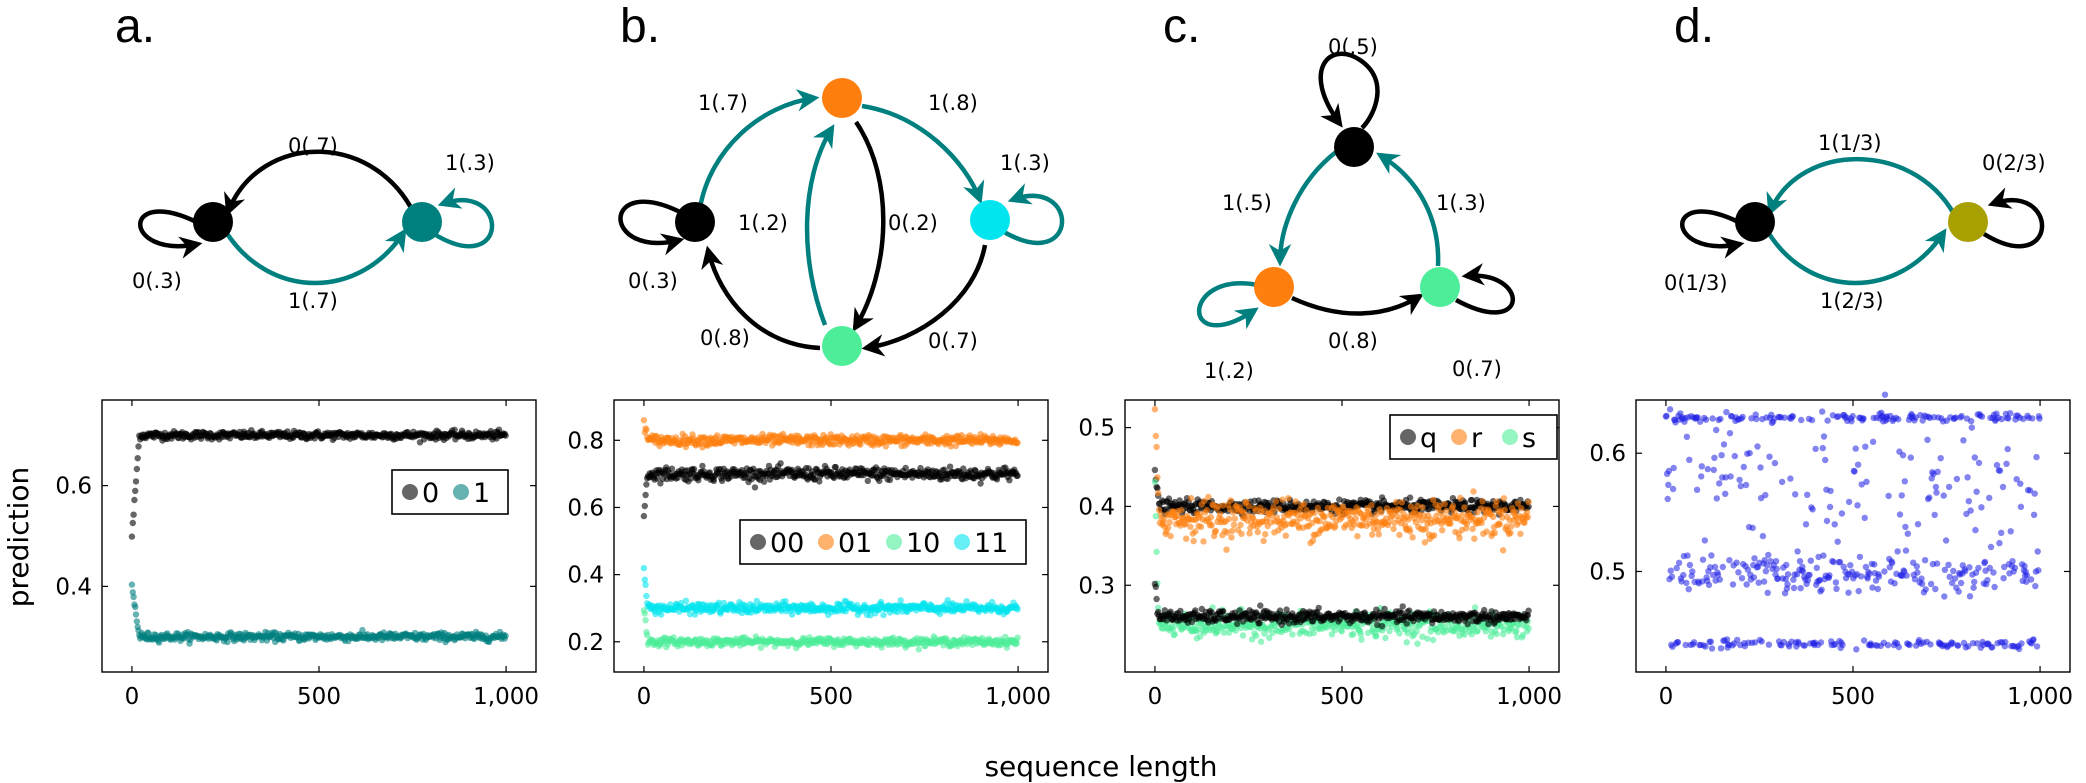  I want to click on graph-c: 0(.5) 1(.5) 1(.3) 0(.8) 1(.2) 0(.7), so click(1356, 209).